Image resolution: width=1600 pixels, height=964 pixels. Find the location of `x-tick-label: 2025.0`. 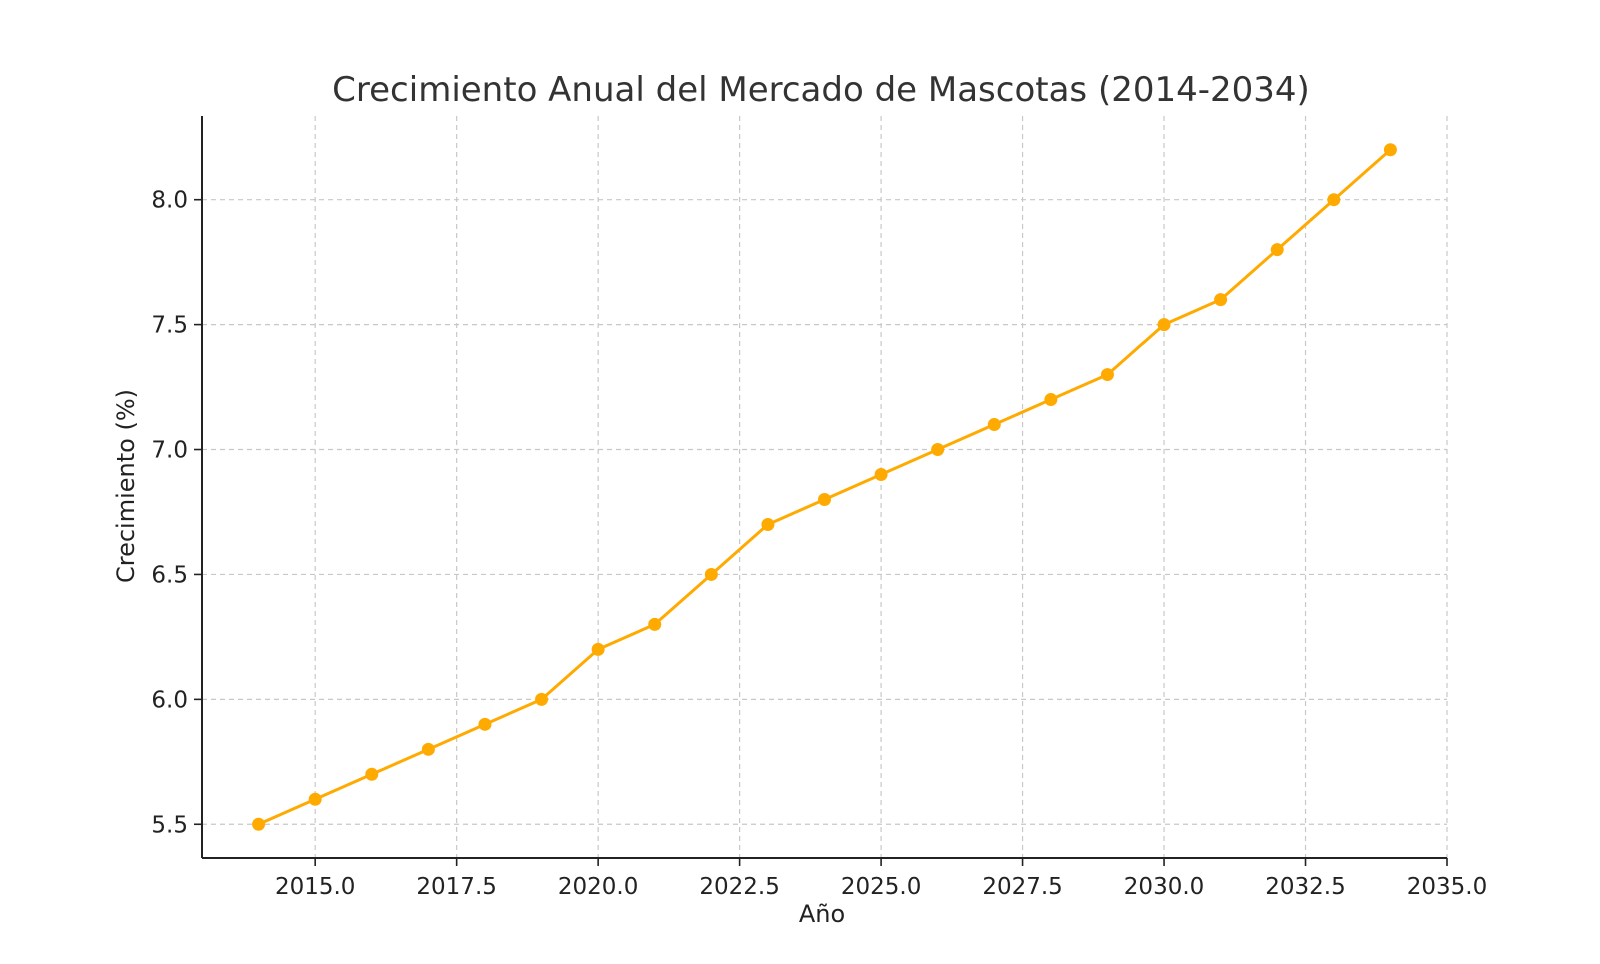

x-tick-label: 2025.0 is located at coordinates (881, 887).